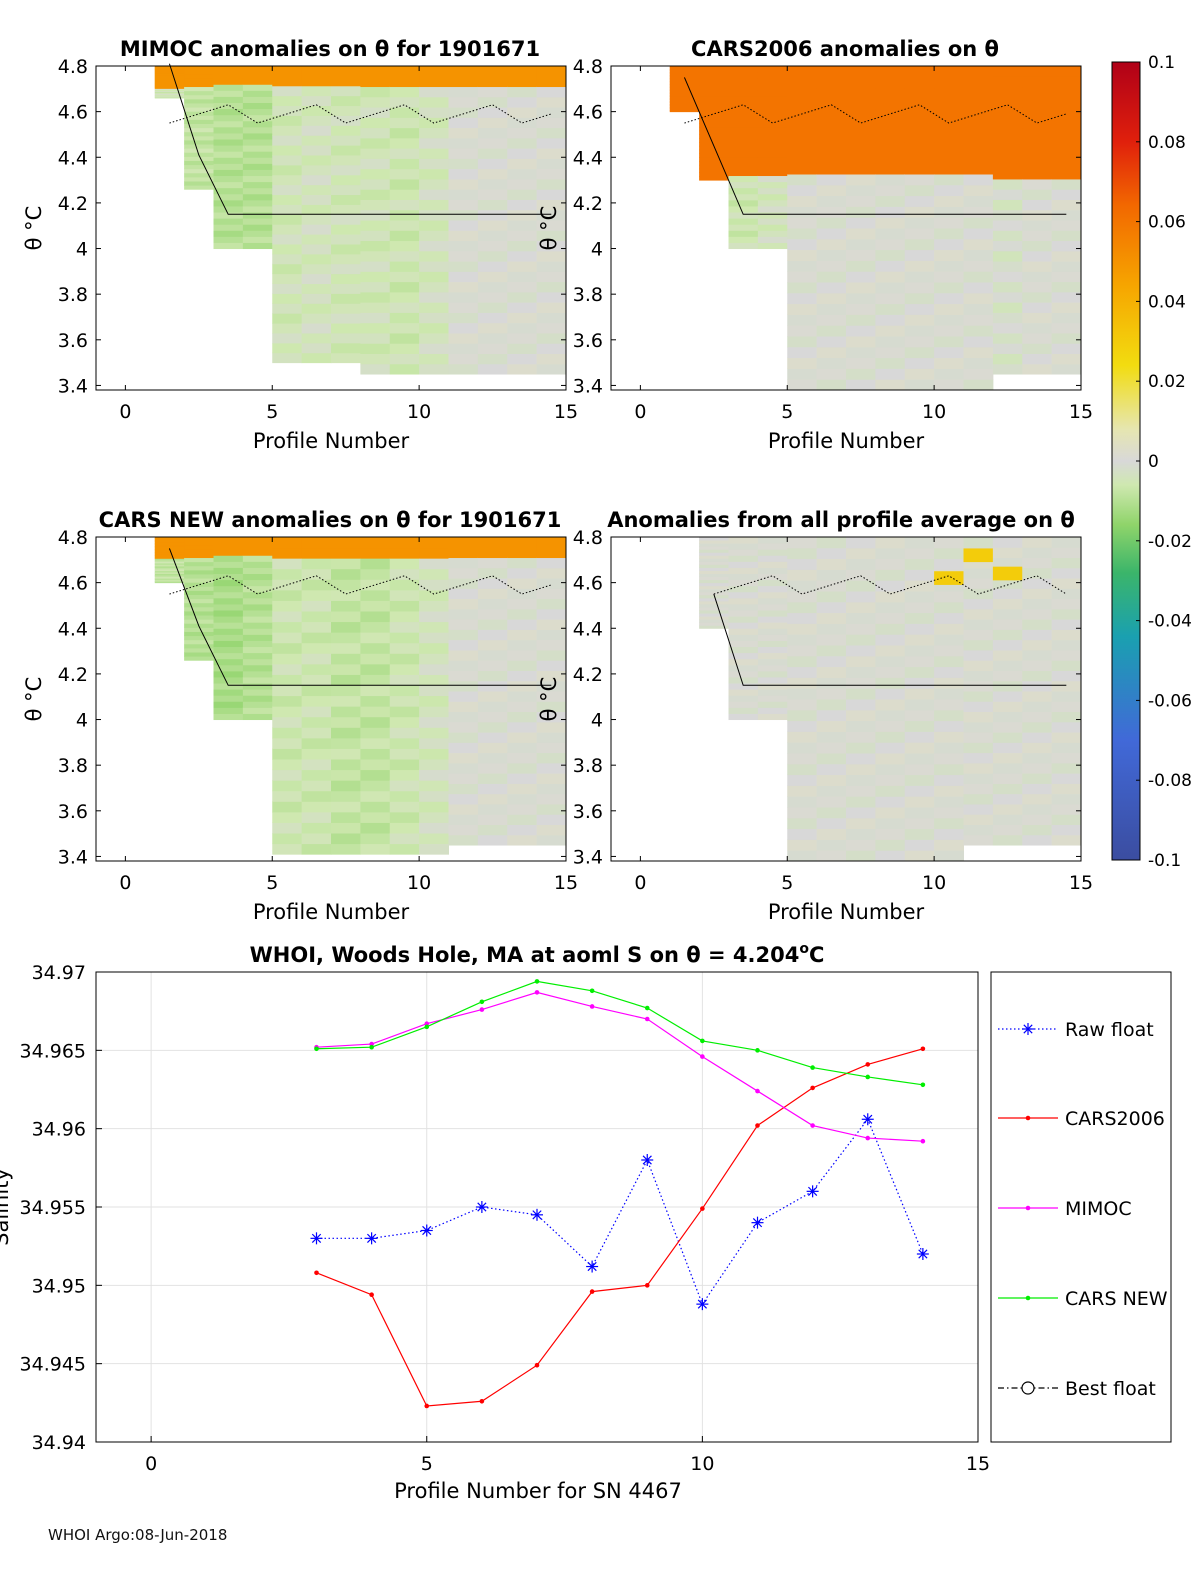  What do you see at coordinates (588, 341) in the screenshot?
I see `y-tick-label: 3.6` at bounding box center [588, 341].